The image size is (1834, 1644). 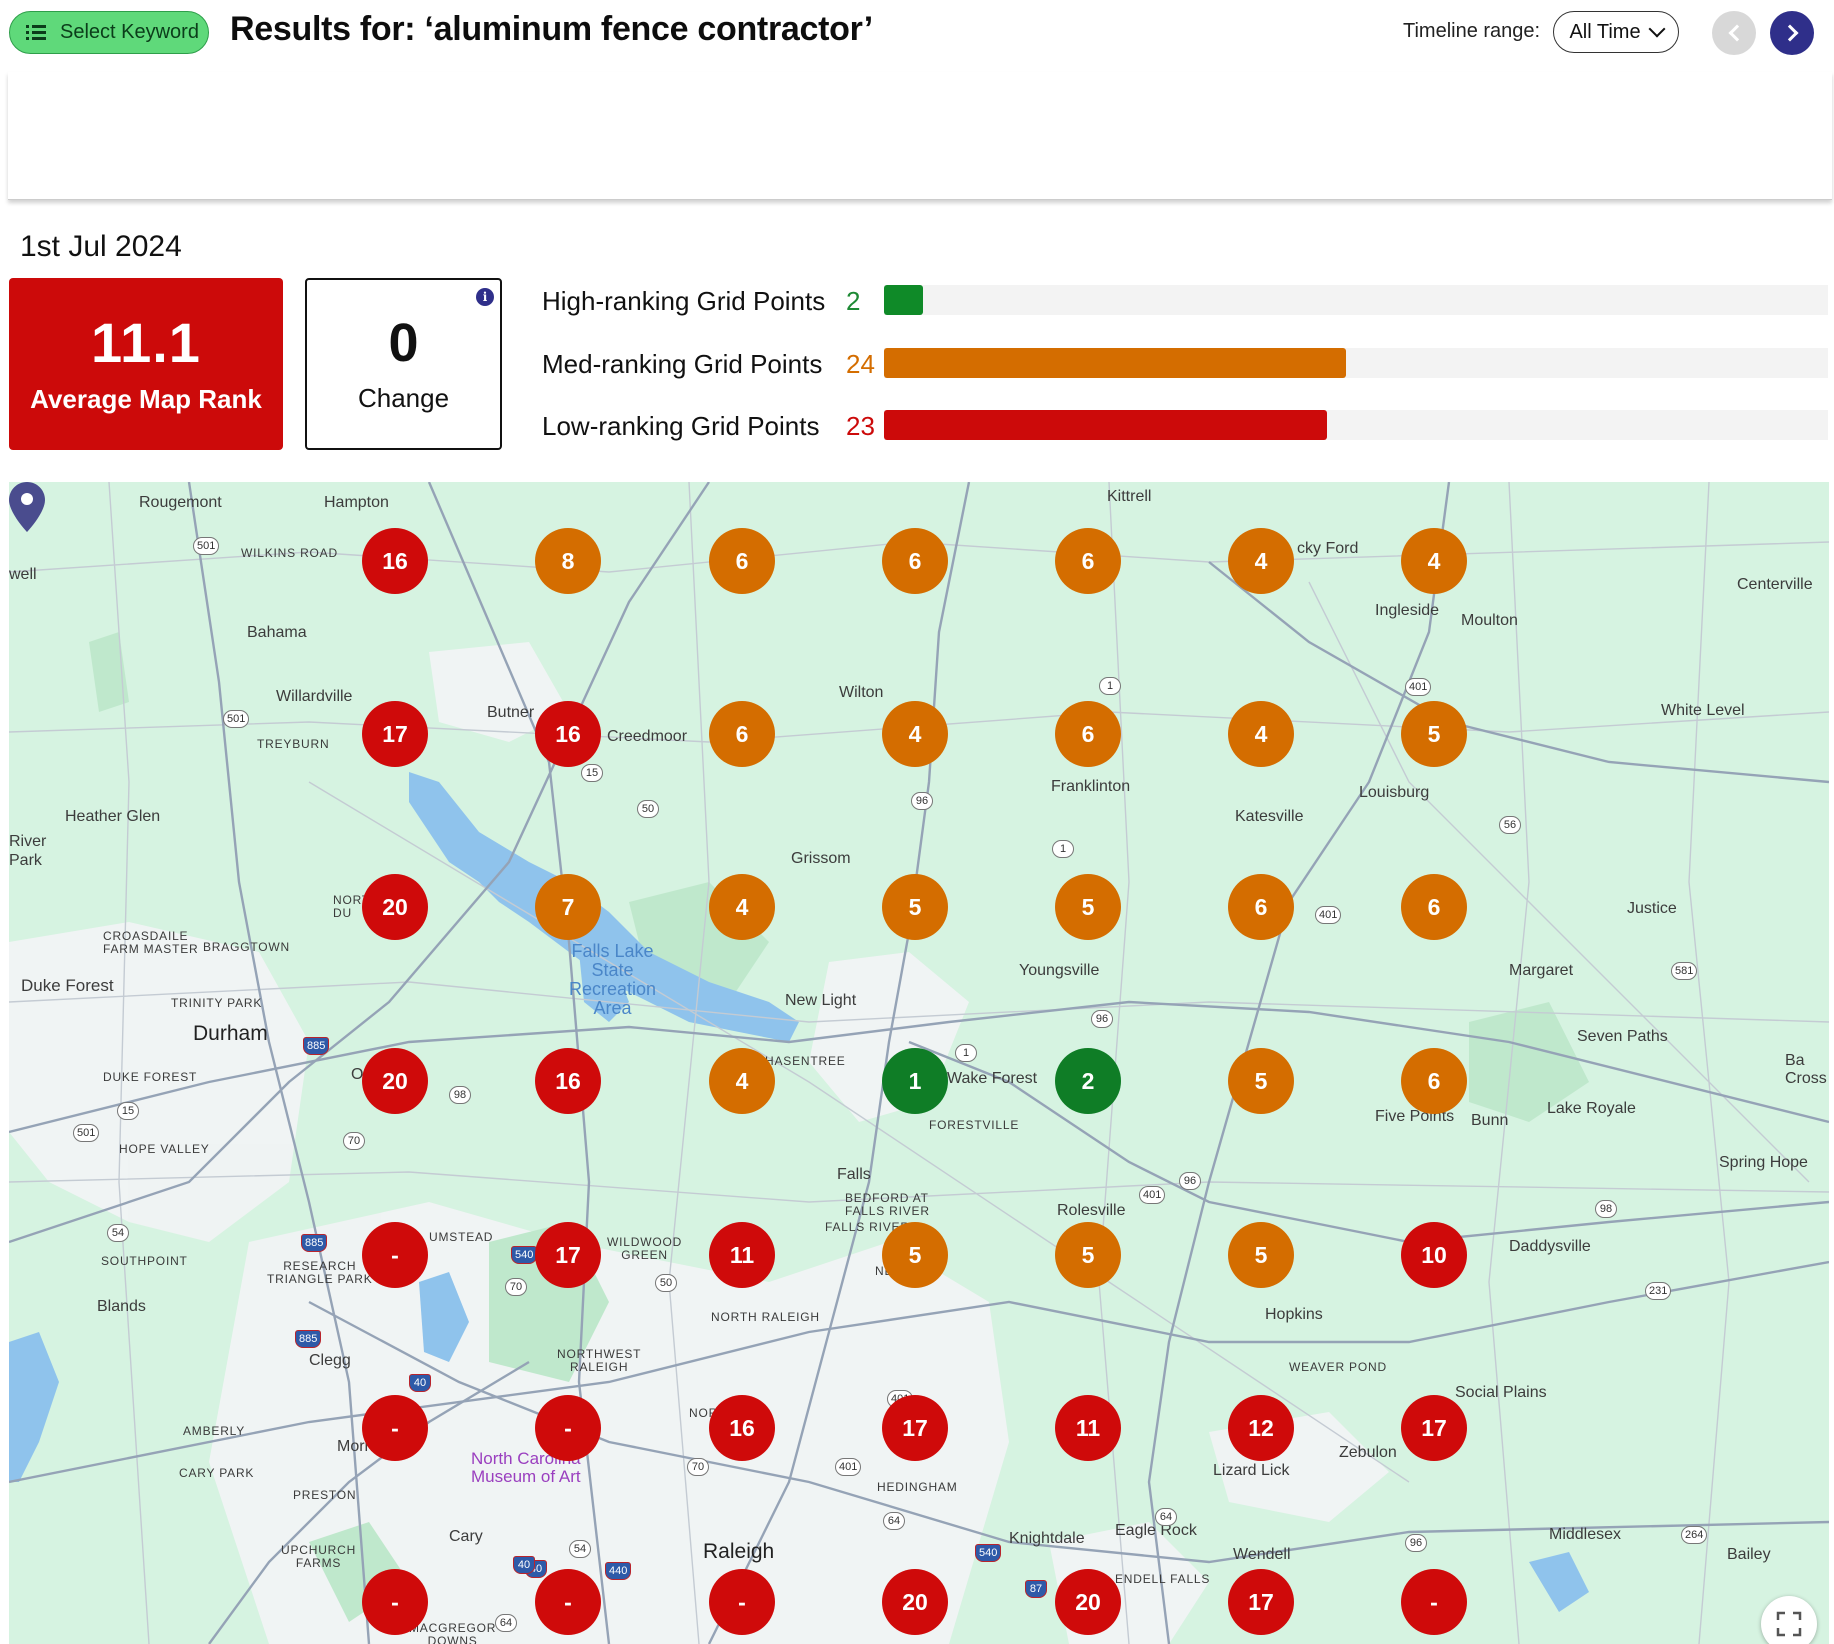 I want to click on place-label: River Park, so click(x=28, y=851).